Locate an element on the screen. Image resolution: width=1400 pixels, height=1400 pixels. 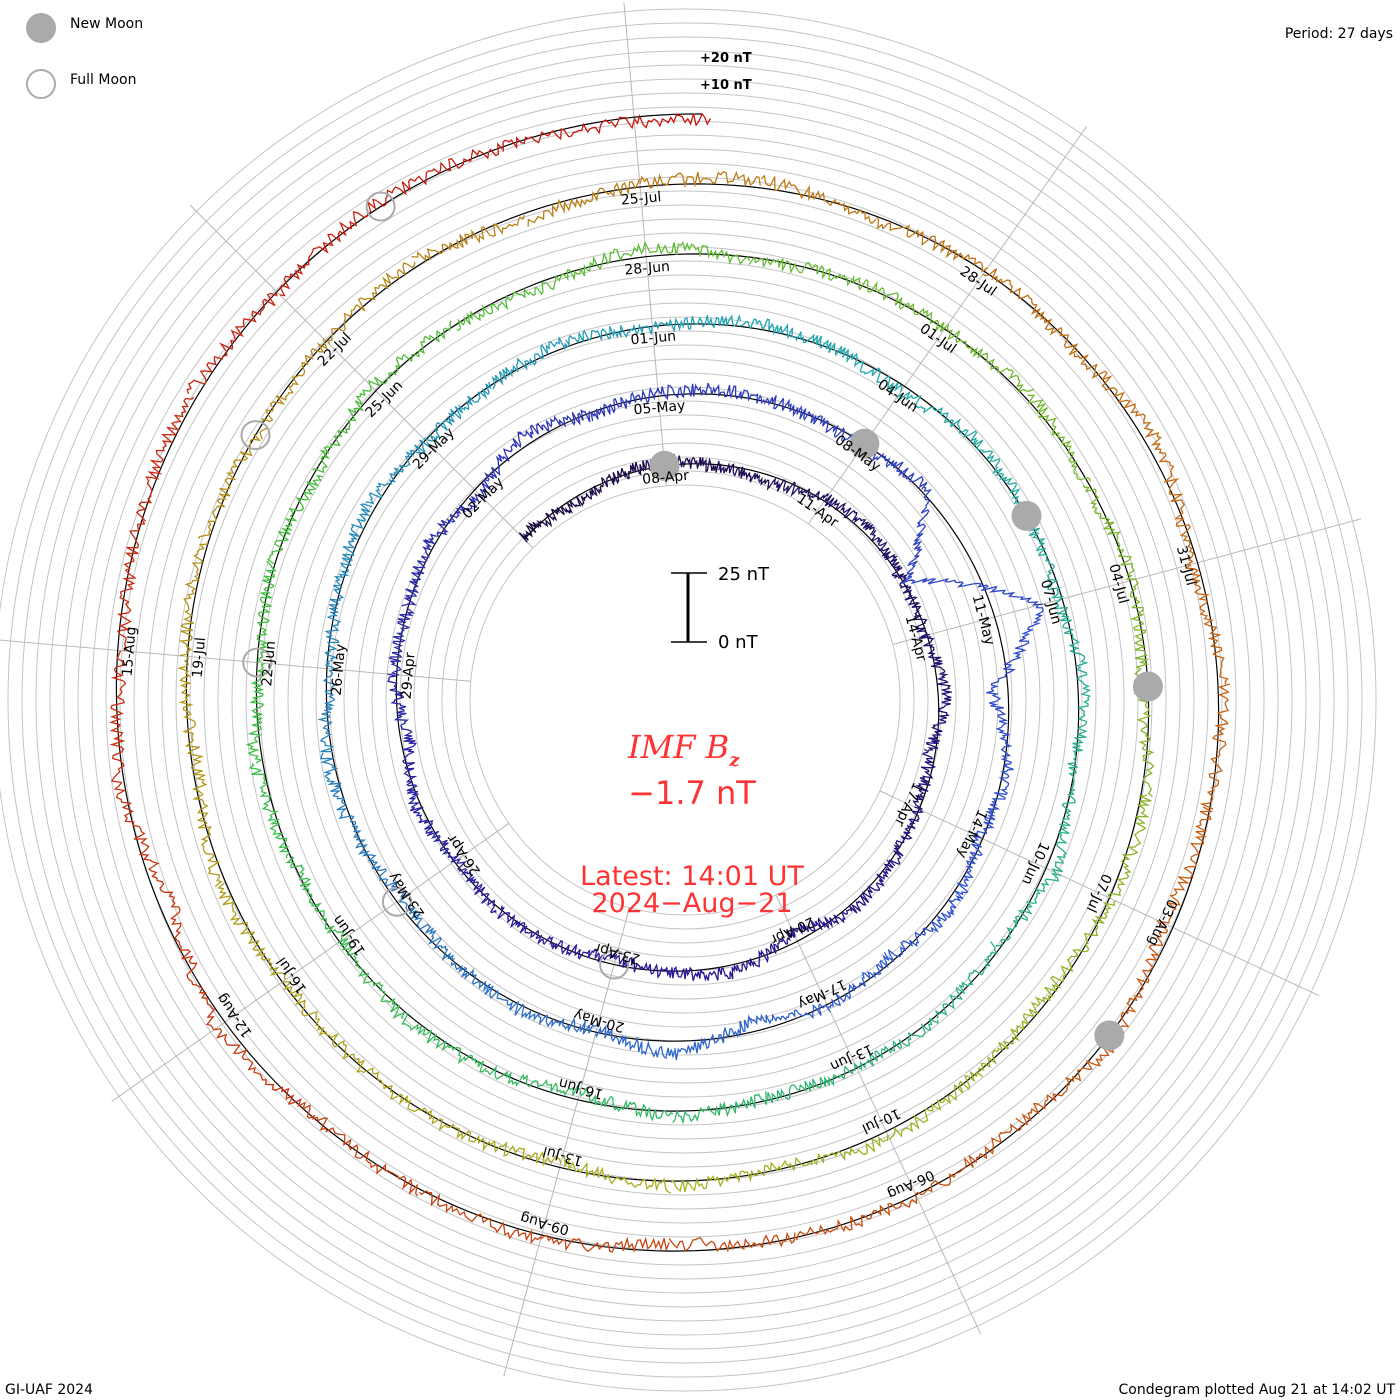
grid-circle is located at coordinates (685, 700).